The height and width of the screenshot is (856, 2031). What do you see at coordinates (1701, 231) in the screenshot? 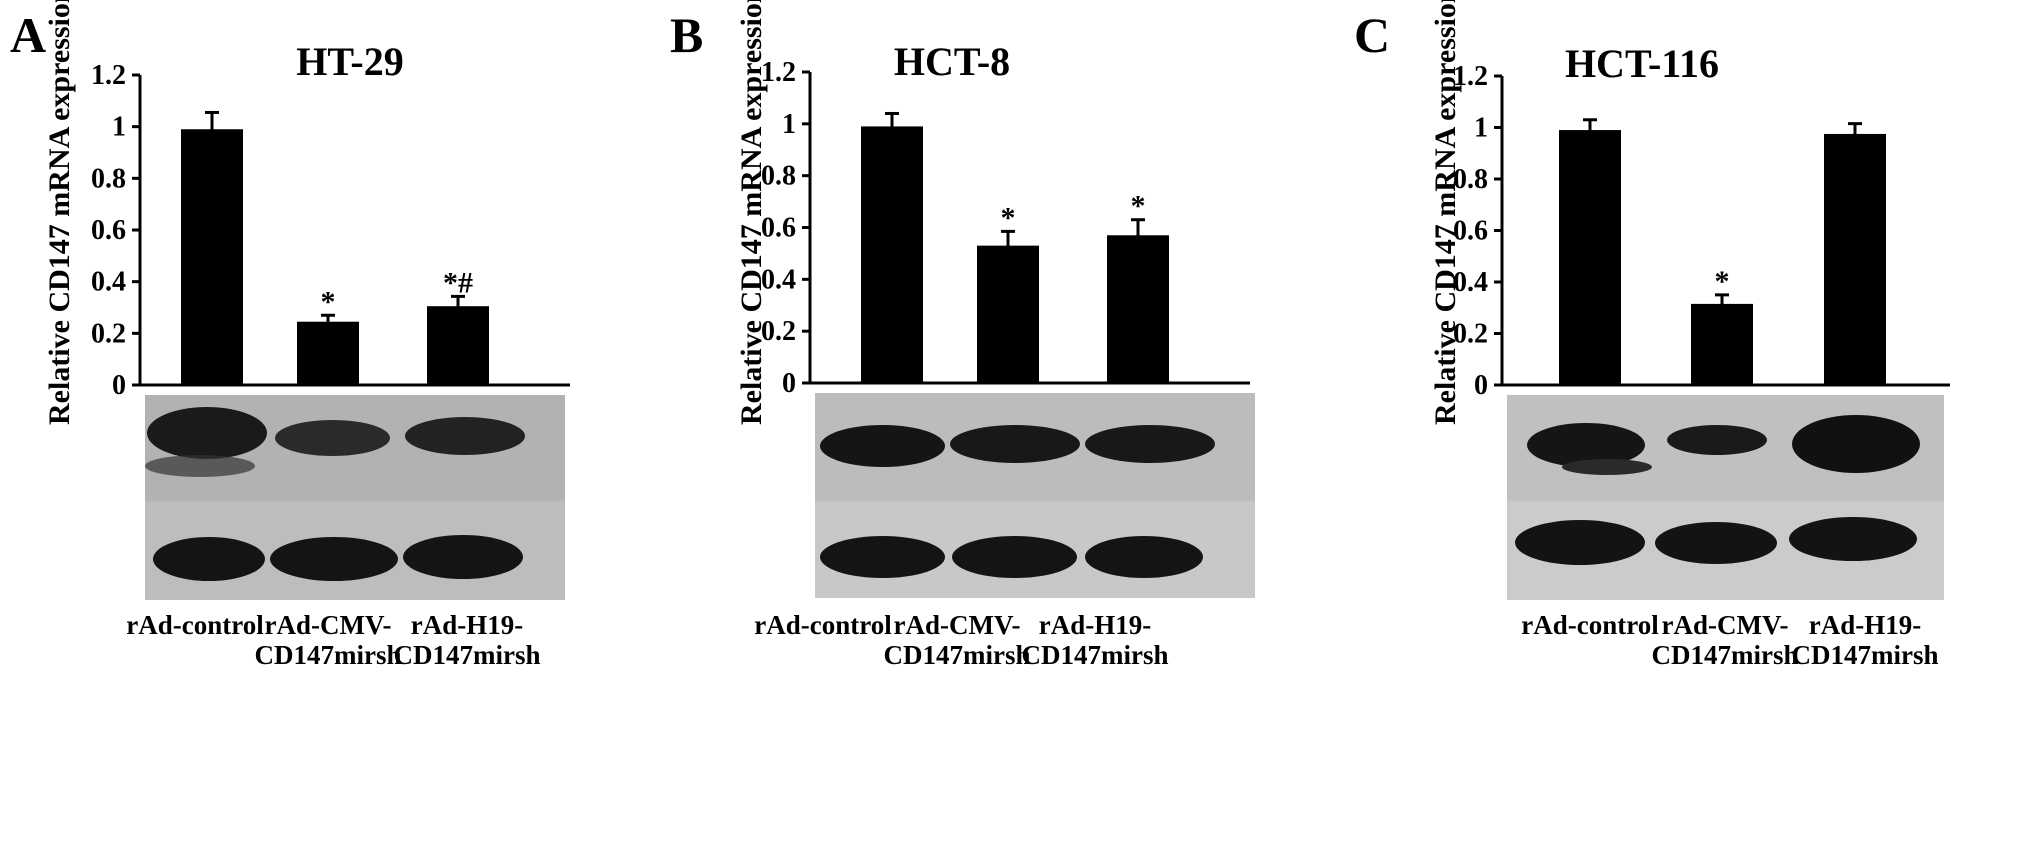
I see `bar-chart: 0 0.2 0.4 0.6 0.8 1 1.2 *` at bounding box center [1701, 231].